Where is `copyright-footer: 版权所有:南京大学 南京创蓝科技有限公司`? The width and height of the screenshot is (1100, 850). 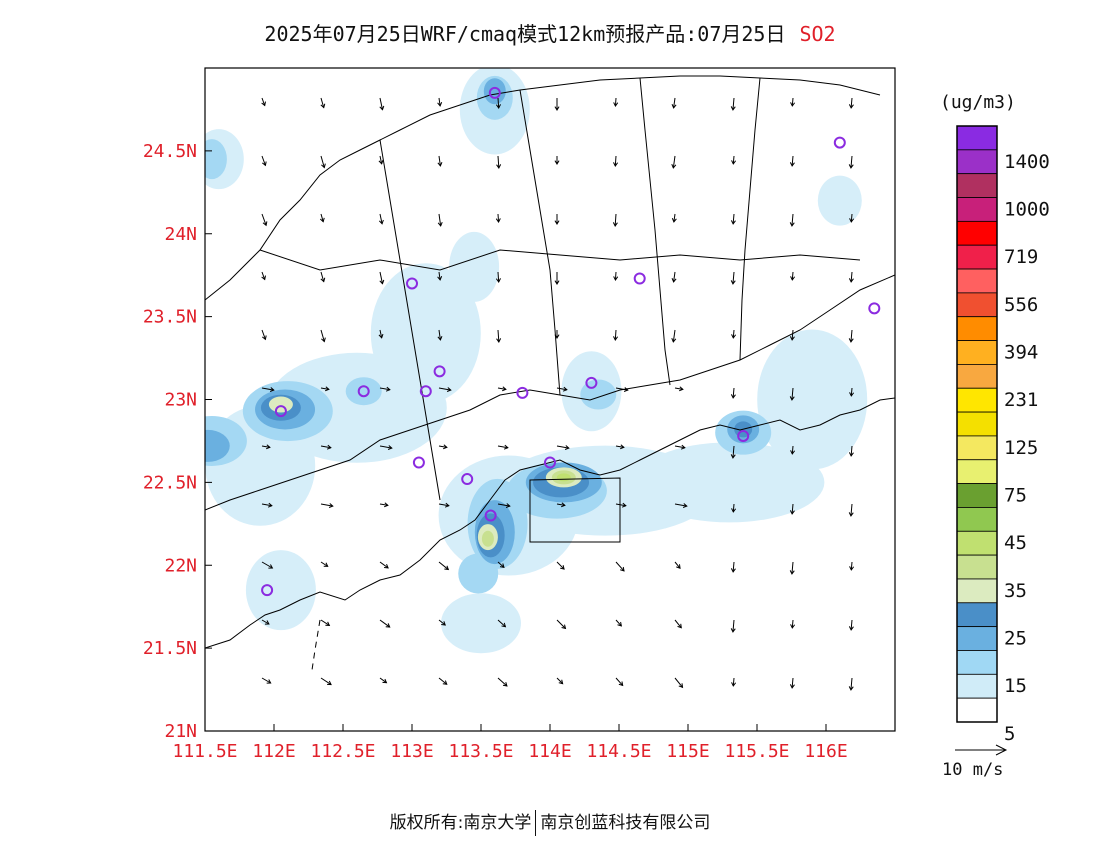
copyright-footer: 版权所有:南京大学 南京创蓝科技有限公司 is located at coordinates (550, 822).